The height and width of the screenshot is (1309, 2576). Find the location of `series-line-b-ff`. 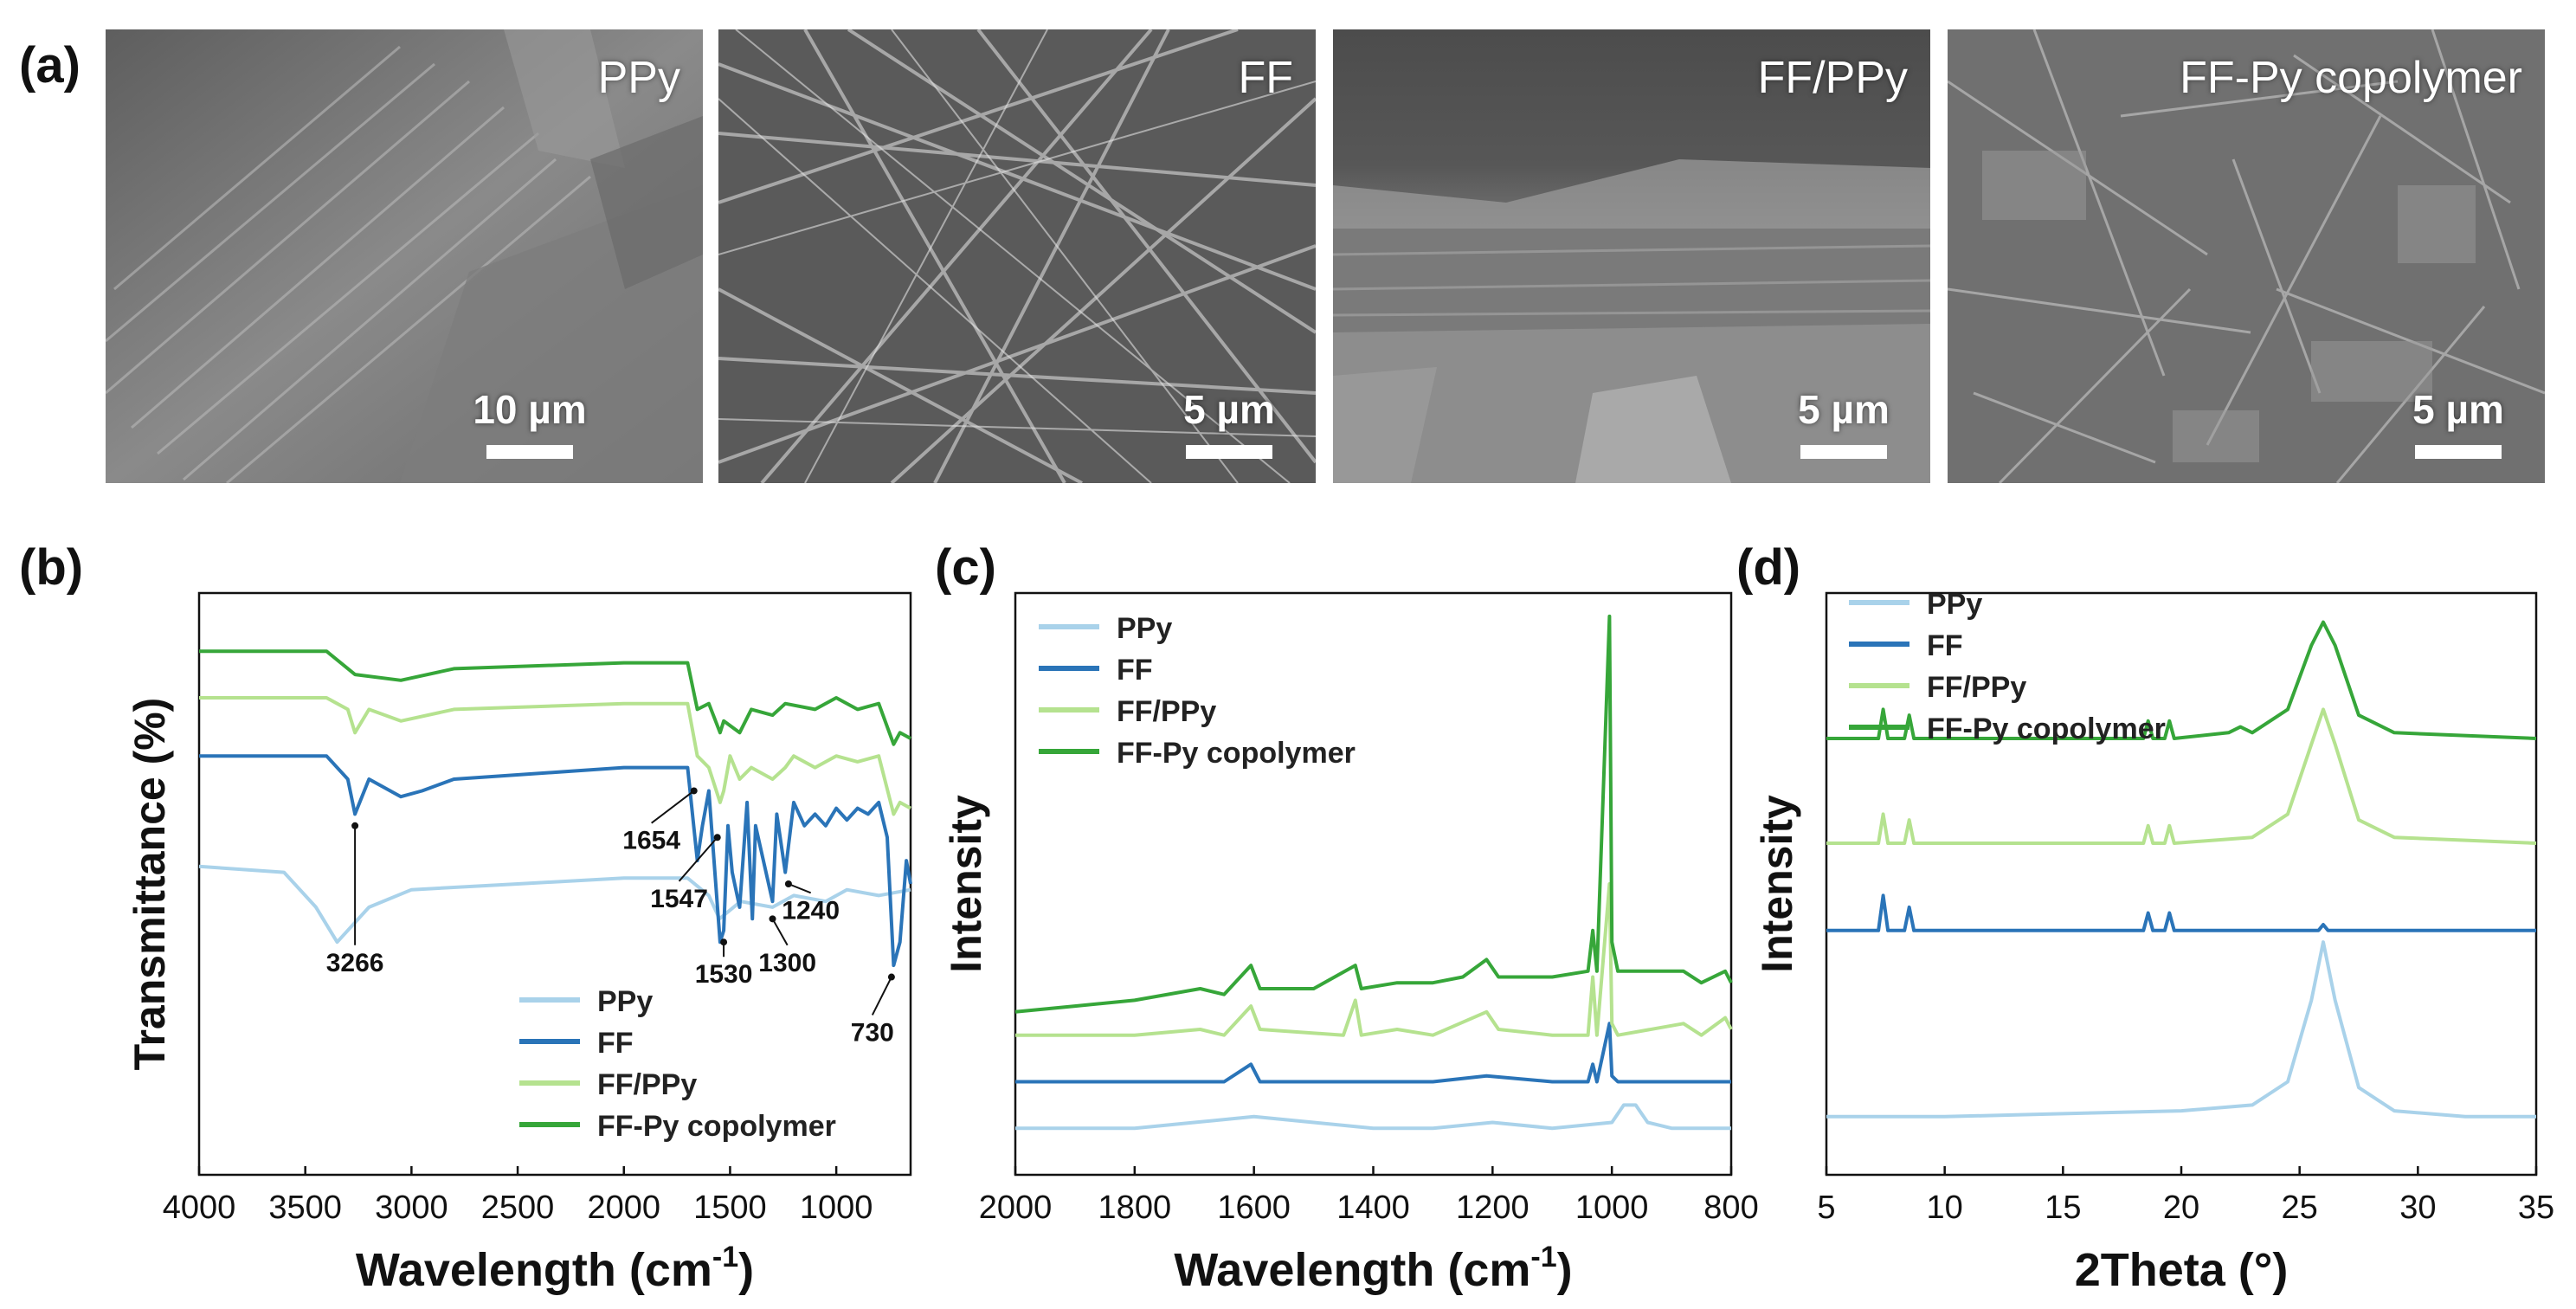

series-line-b-ff is located at coordinates (555, 861).